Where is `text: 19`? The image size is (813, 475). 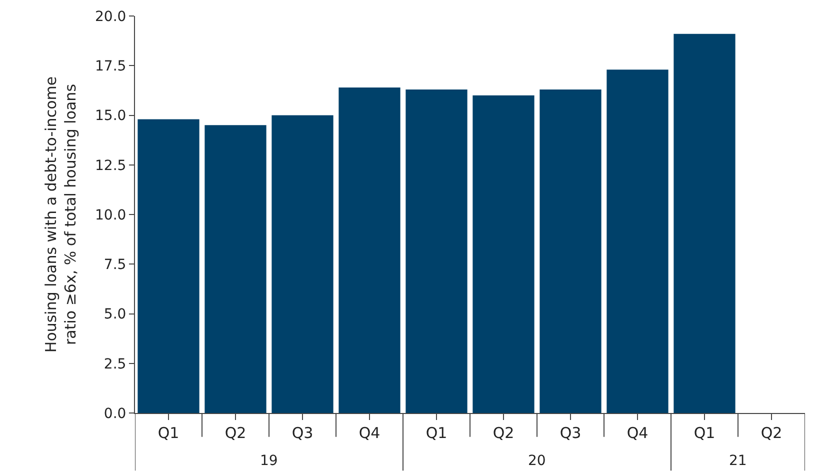
text: 19 is located at coordinates (269, 461).